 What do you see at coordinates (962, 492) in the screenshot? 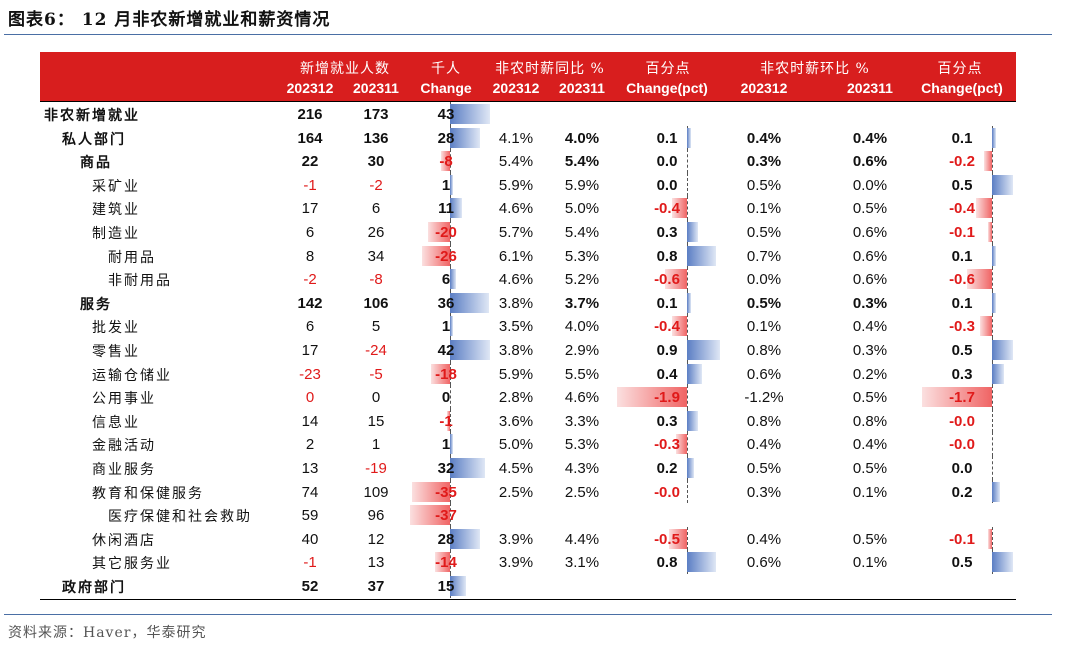
I see `cell-mc: 0.2` at bounding box center [962, 492].